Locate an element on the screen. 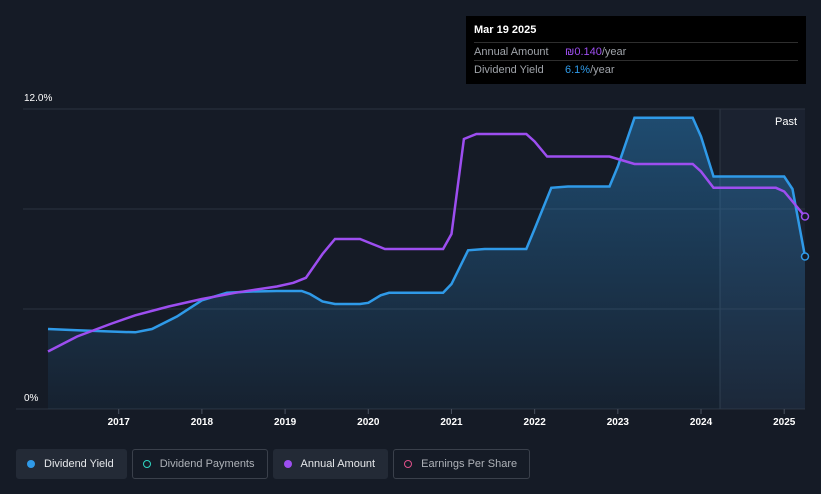 Image resolution: width=821 pixels, height=494 pixels. legend-annual-amount: Annual Amount is located at coordinates (330, 464).